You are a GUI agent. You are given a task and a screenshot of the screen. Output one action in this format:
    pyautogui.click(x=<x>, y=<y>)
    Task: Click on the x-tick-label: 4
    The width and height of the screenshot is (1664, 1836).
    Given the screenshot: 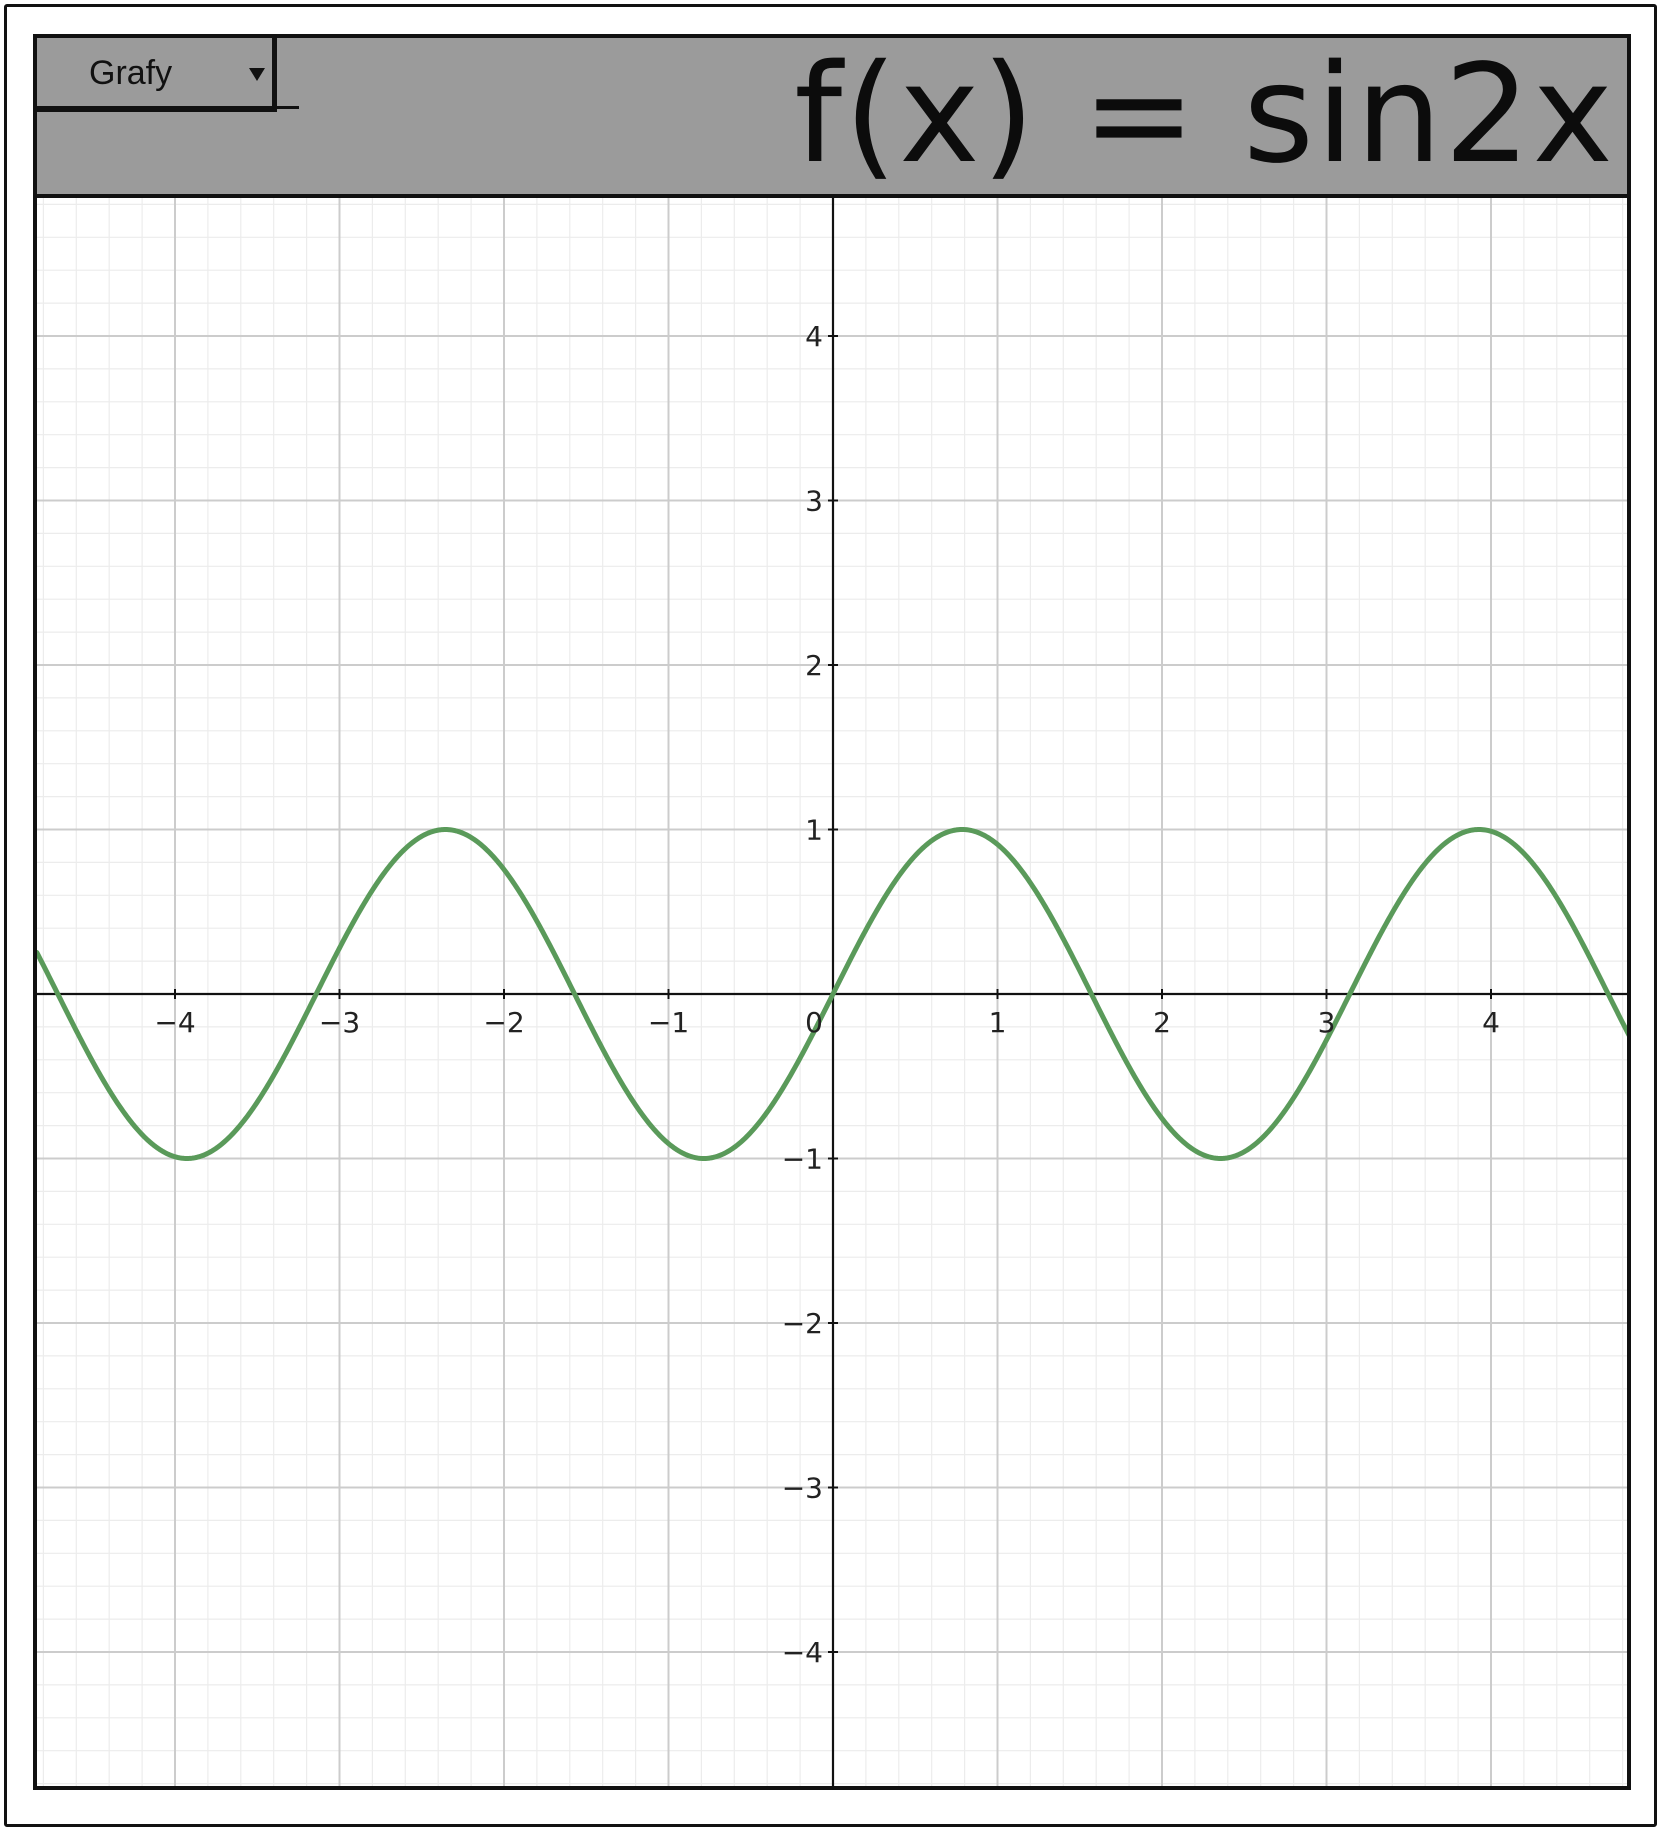 What is the action you would take?
    pyautogui.click(x=1491, y=1022)
    